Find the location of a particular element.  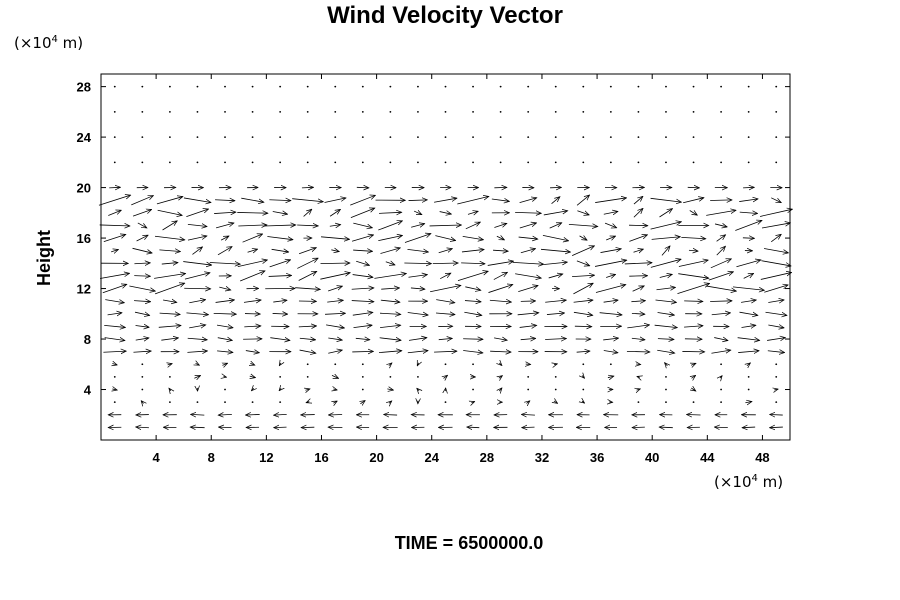

time-value: 6500000.0 is located at coordinates (500, 543).